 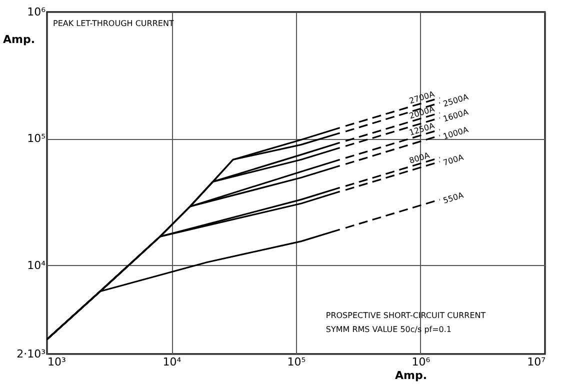 I want to click on x-tick-label: 10⁵, so click(x=296, y=362).